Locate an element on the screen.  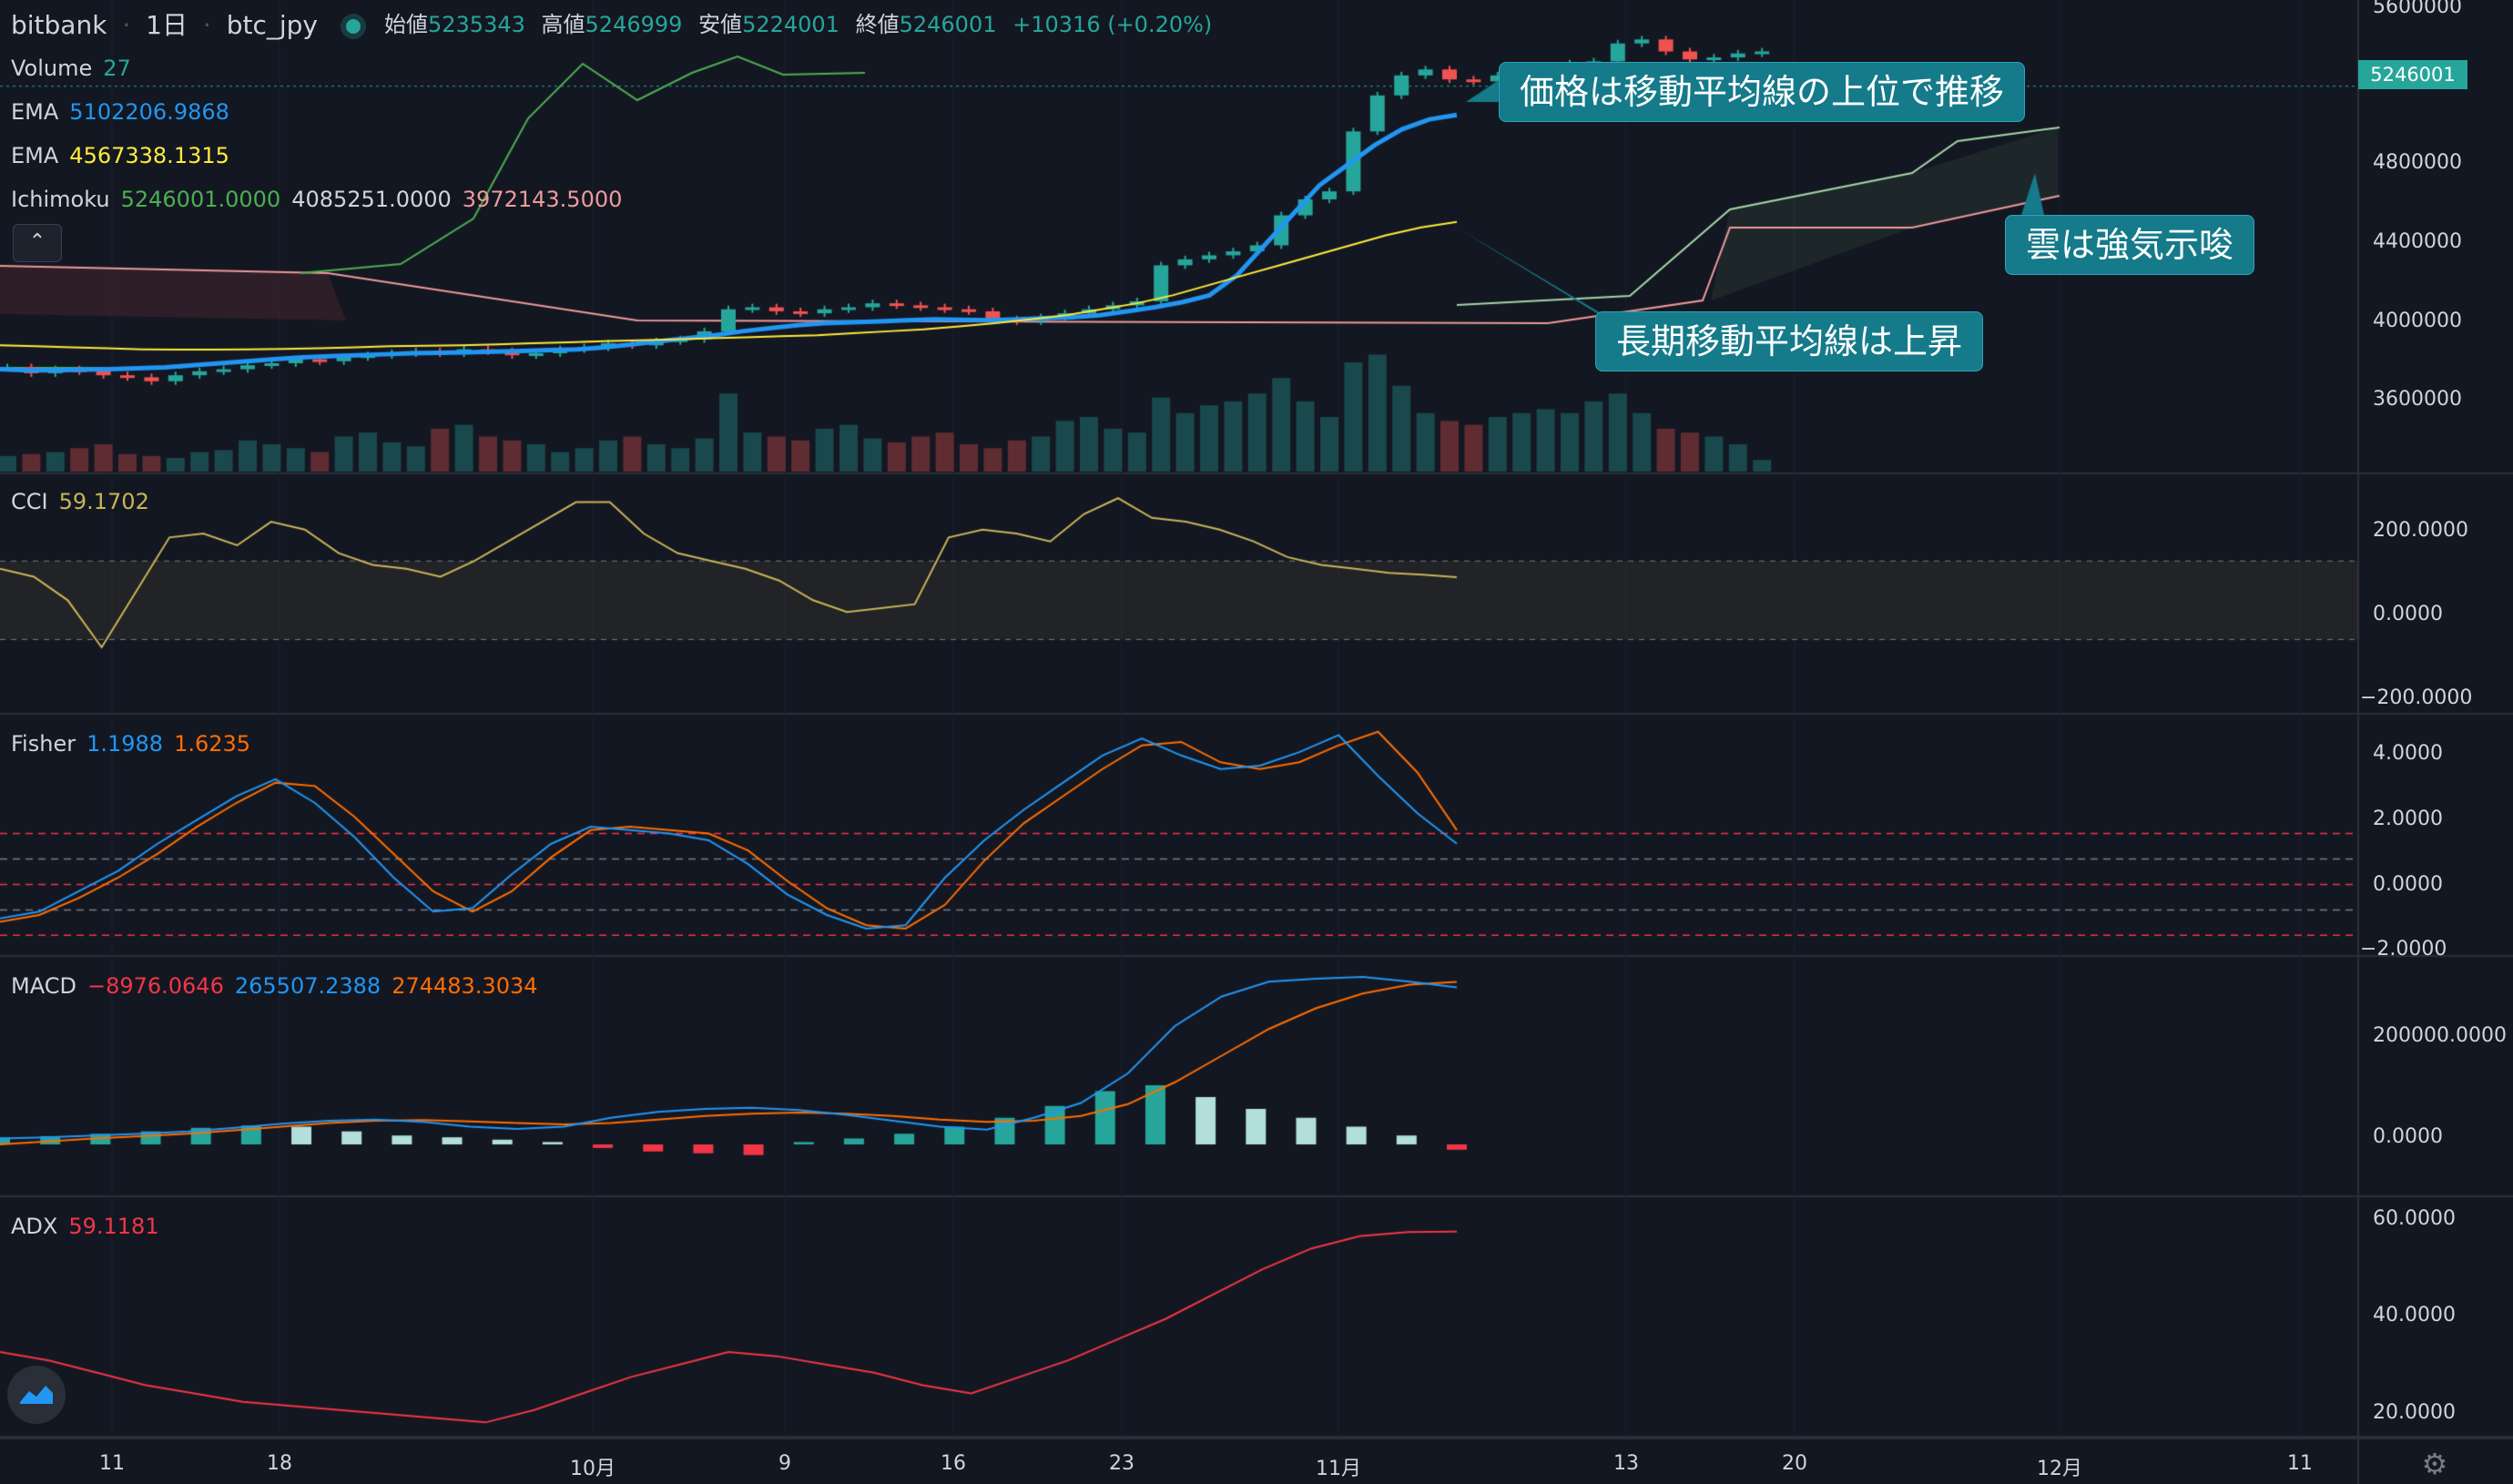
symbol-header: bitbank · 1日 · btc_jpy is located at coordinates (186, 25).